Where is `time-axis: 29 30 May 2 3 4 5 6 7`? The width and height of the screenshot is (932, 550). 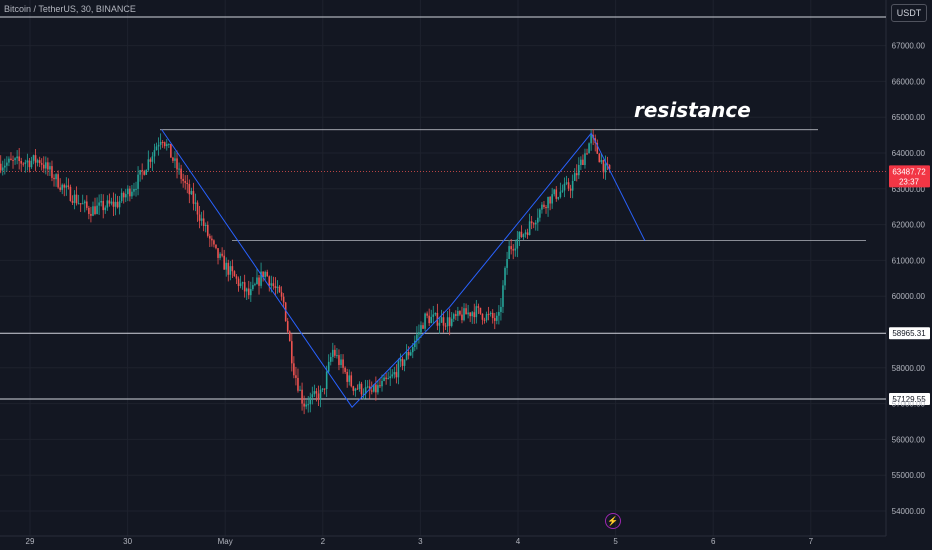
time-axis: 29 30 May 2 3 4 5 6 7 is located at coordinates (420, 541).